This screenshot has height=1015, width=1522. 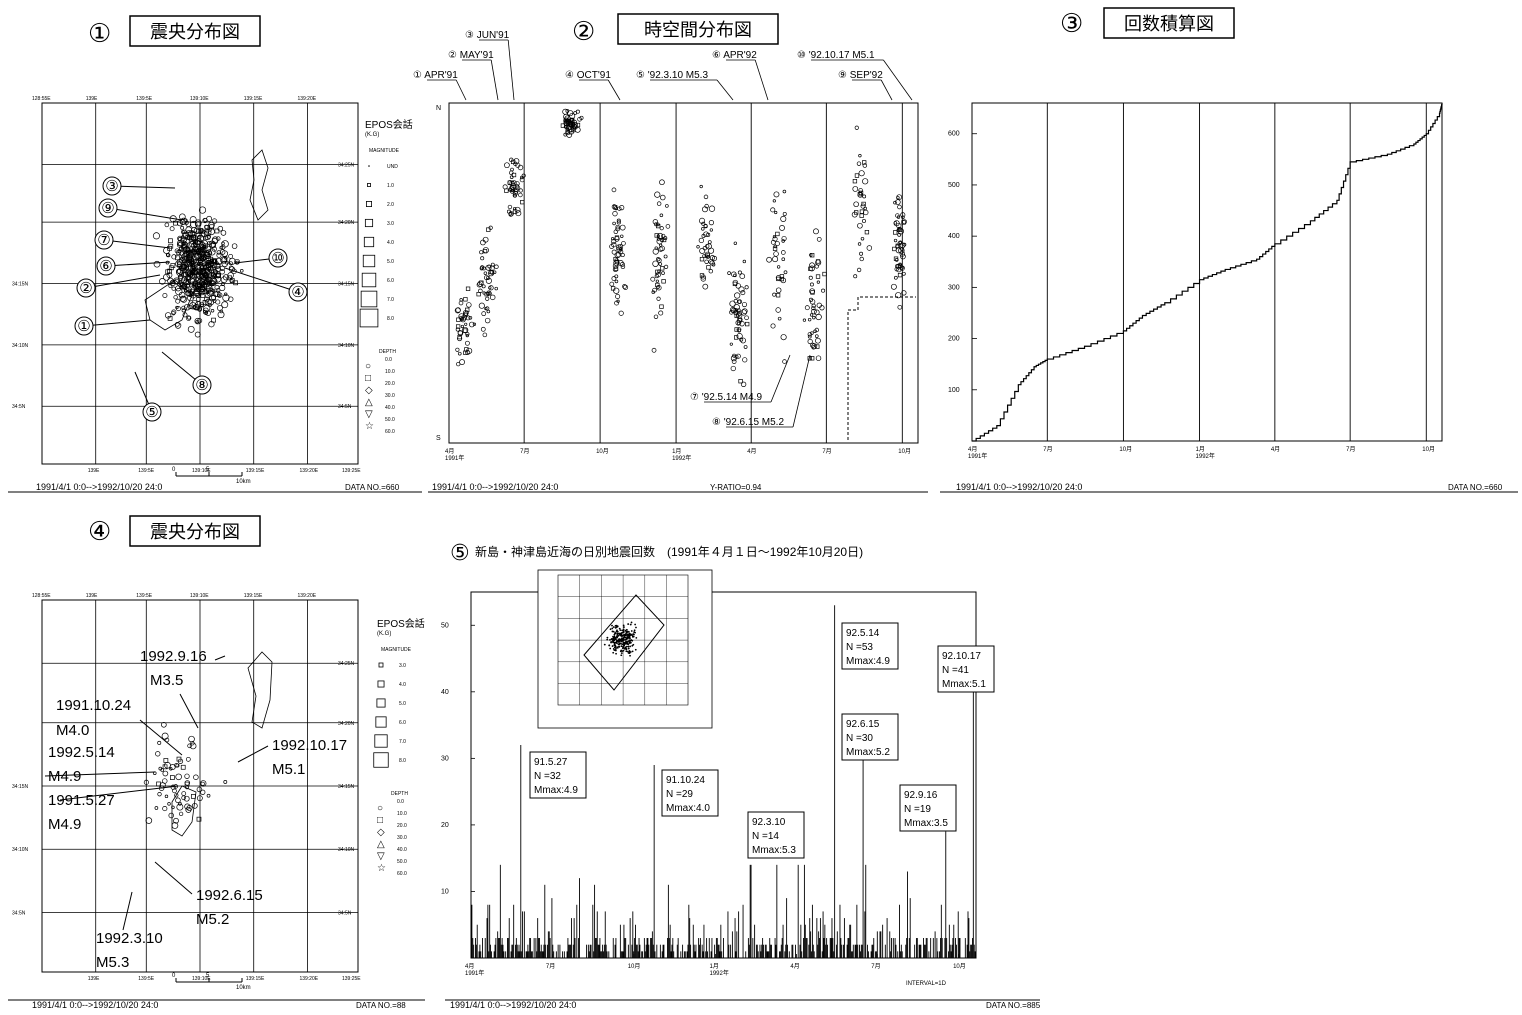 What do you see at coordinates (769, 822) in the screenshot?
I see `peak-date: 92.3.10` at bounding box center [769, 822].